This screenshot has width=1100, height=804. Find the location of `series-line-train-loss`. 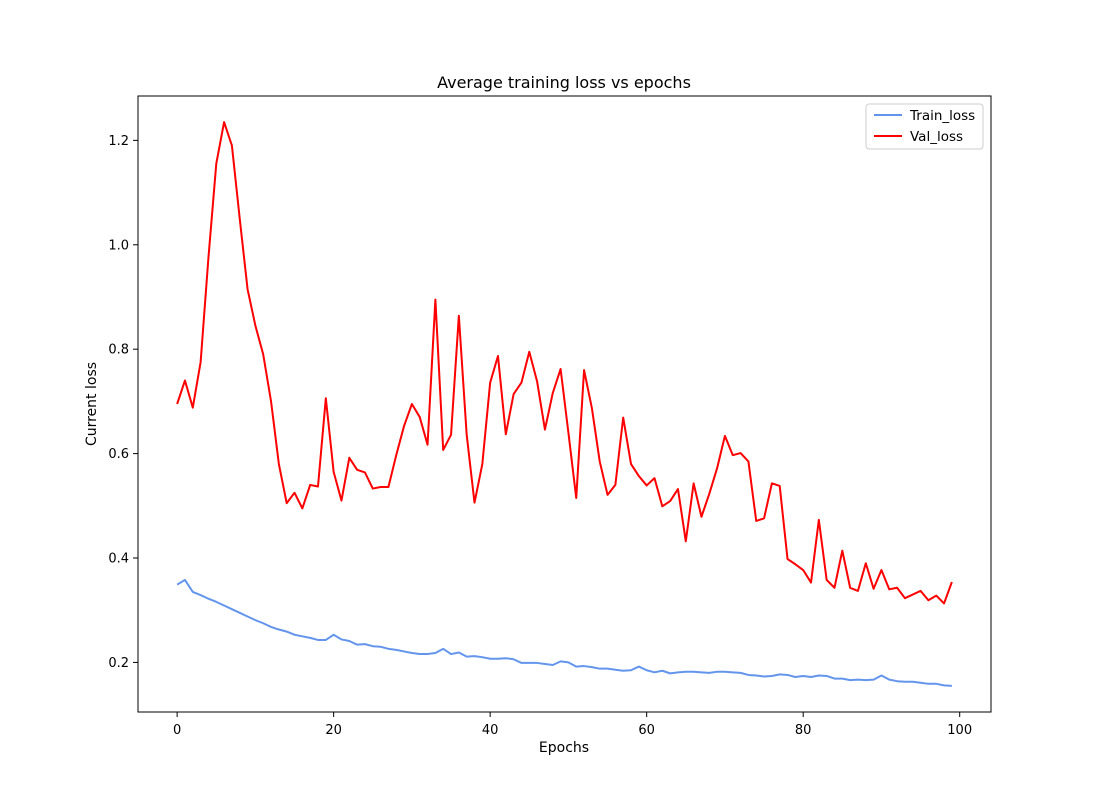

series-line-train-loss is located at coordinates (564, 632).